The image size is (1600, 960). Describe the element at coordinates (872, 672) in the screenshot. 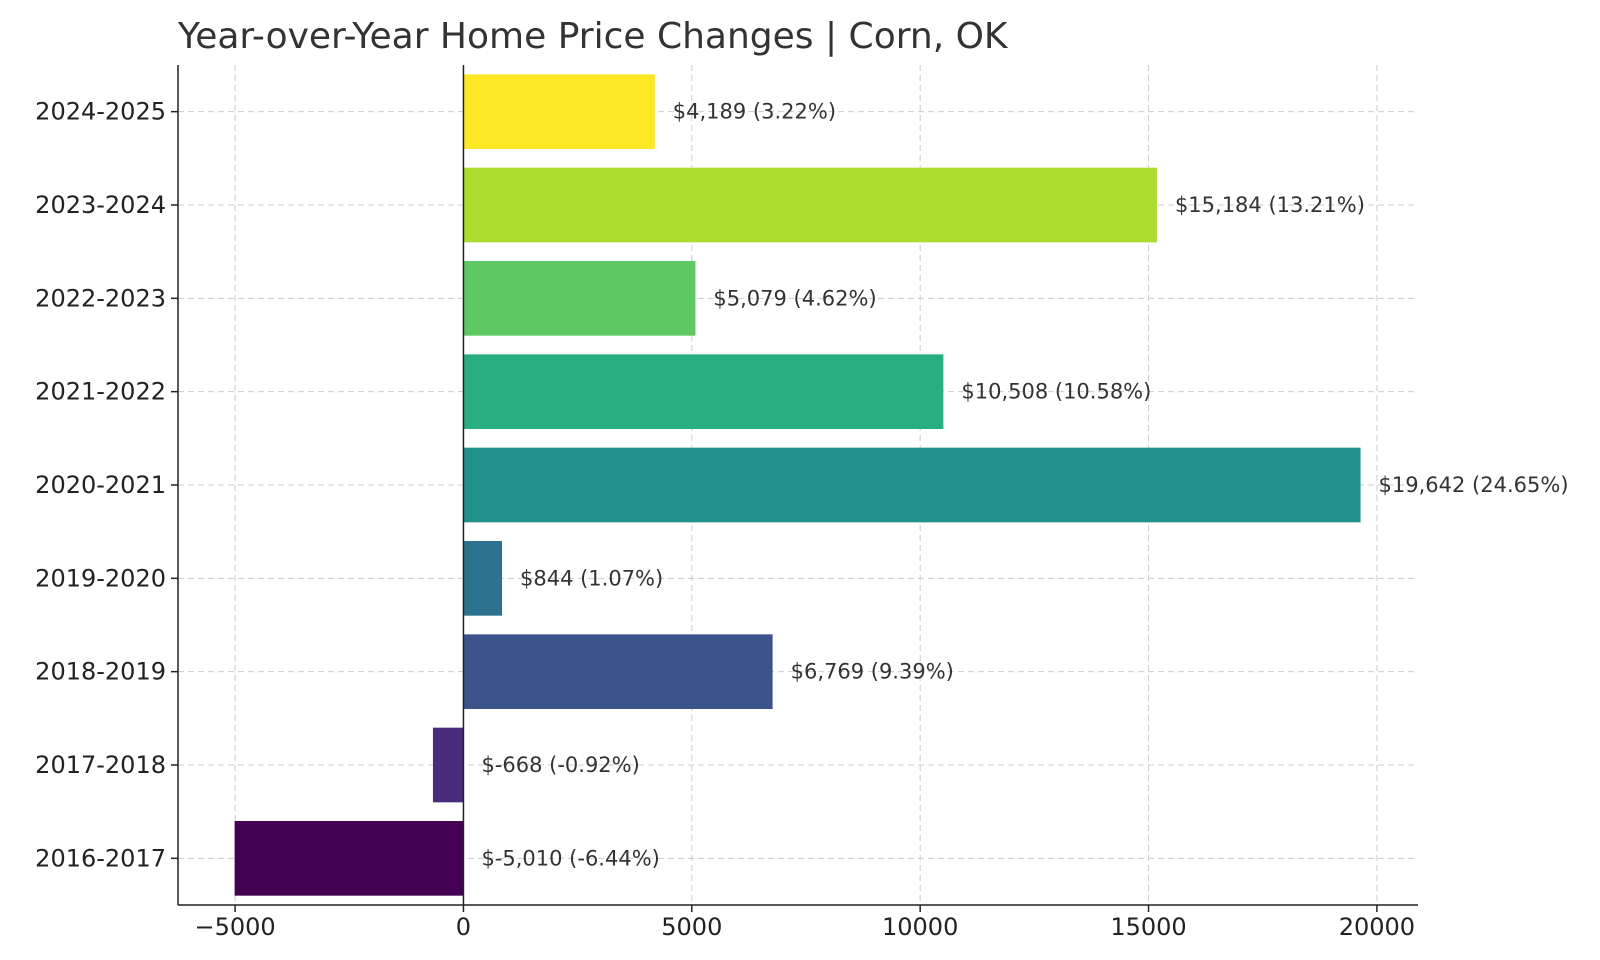

I see `data-label: $6,769 (9.39%)` at that location.